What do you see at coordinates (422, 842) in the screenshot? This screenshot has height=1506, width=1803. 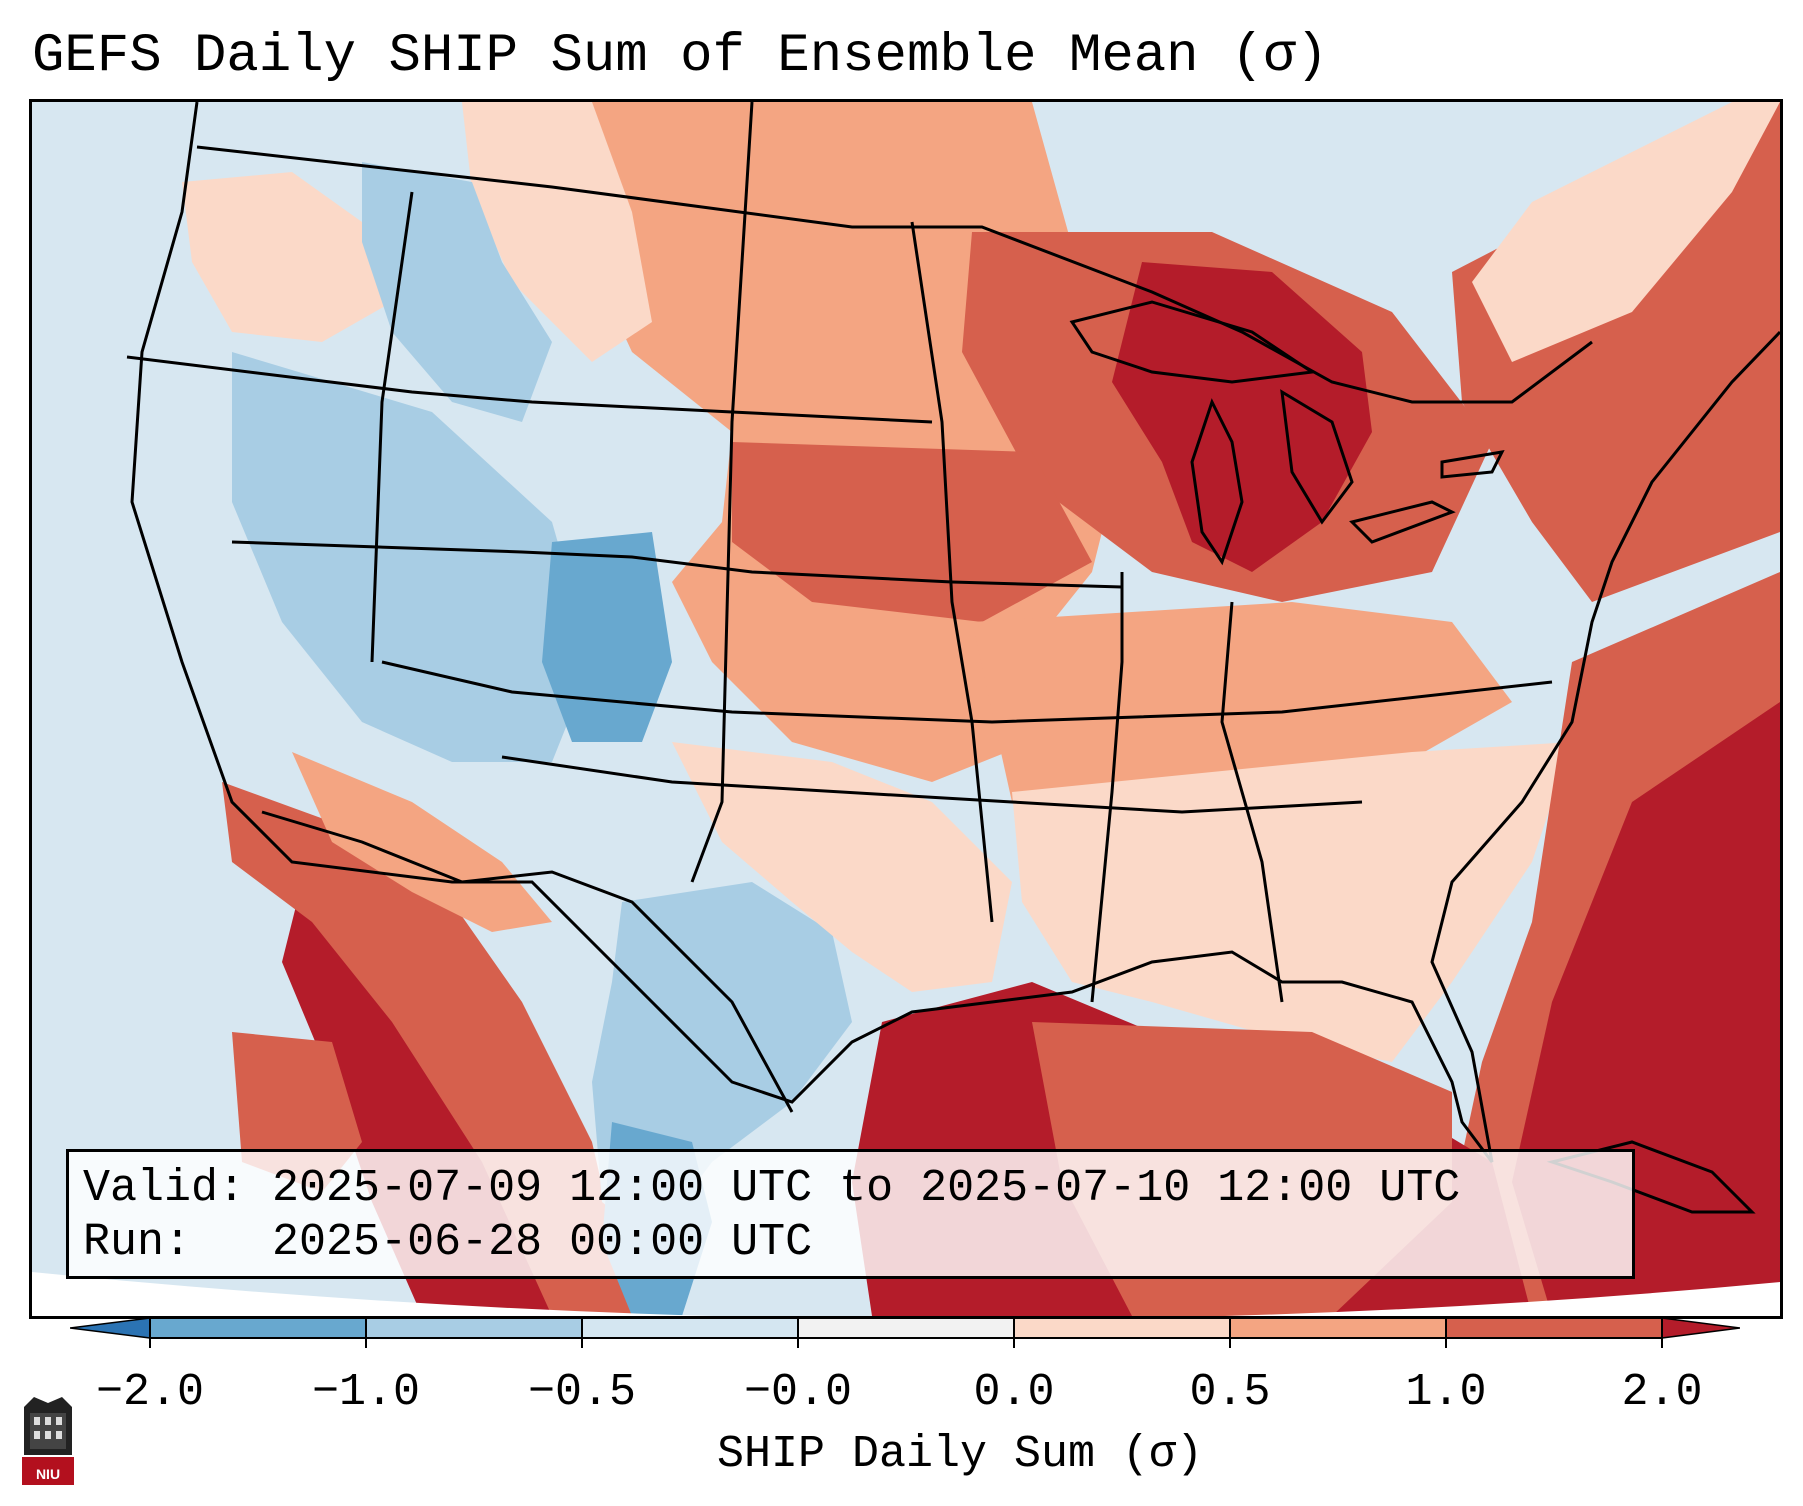 I see `southwest-warm` at bounding box center [422, 842].